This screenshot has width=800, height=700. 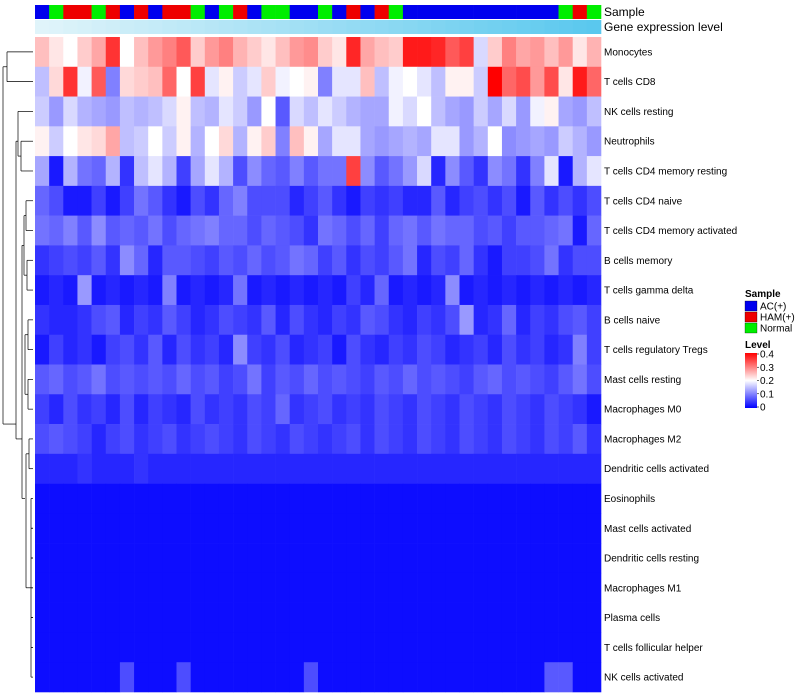 I want to click on row-label: Neutrophils, so click(x=629, y=142).